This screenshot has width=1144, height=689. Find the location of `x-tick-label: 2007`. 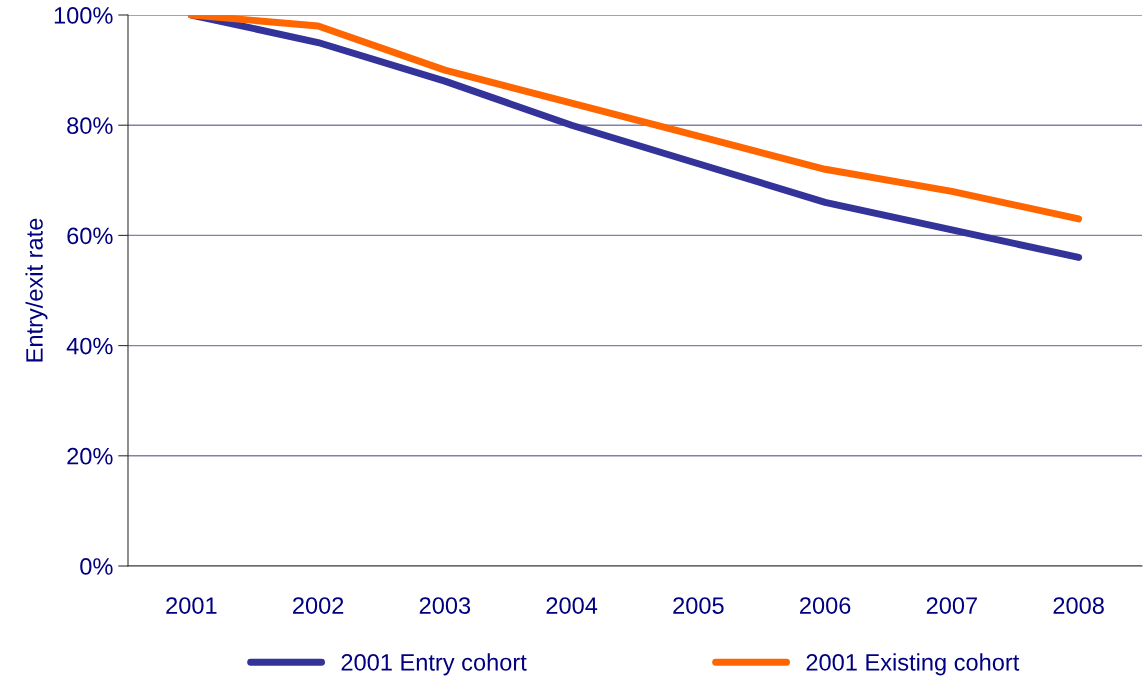

x-tick-label: 2007 is located at coordinates (951, 605).